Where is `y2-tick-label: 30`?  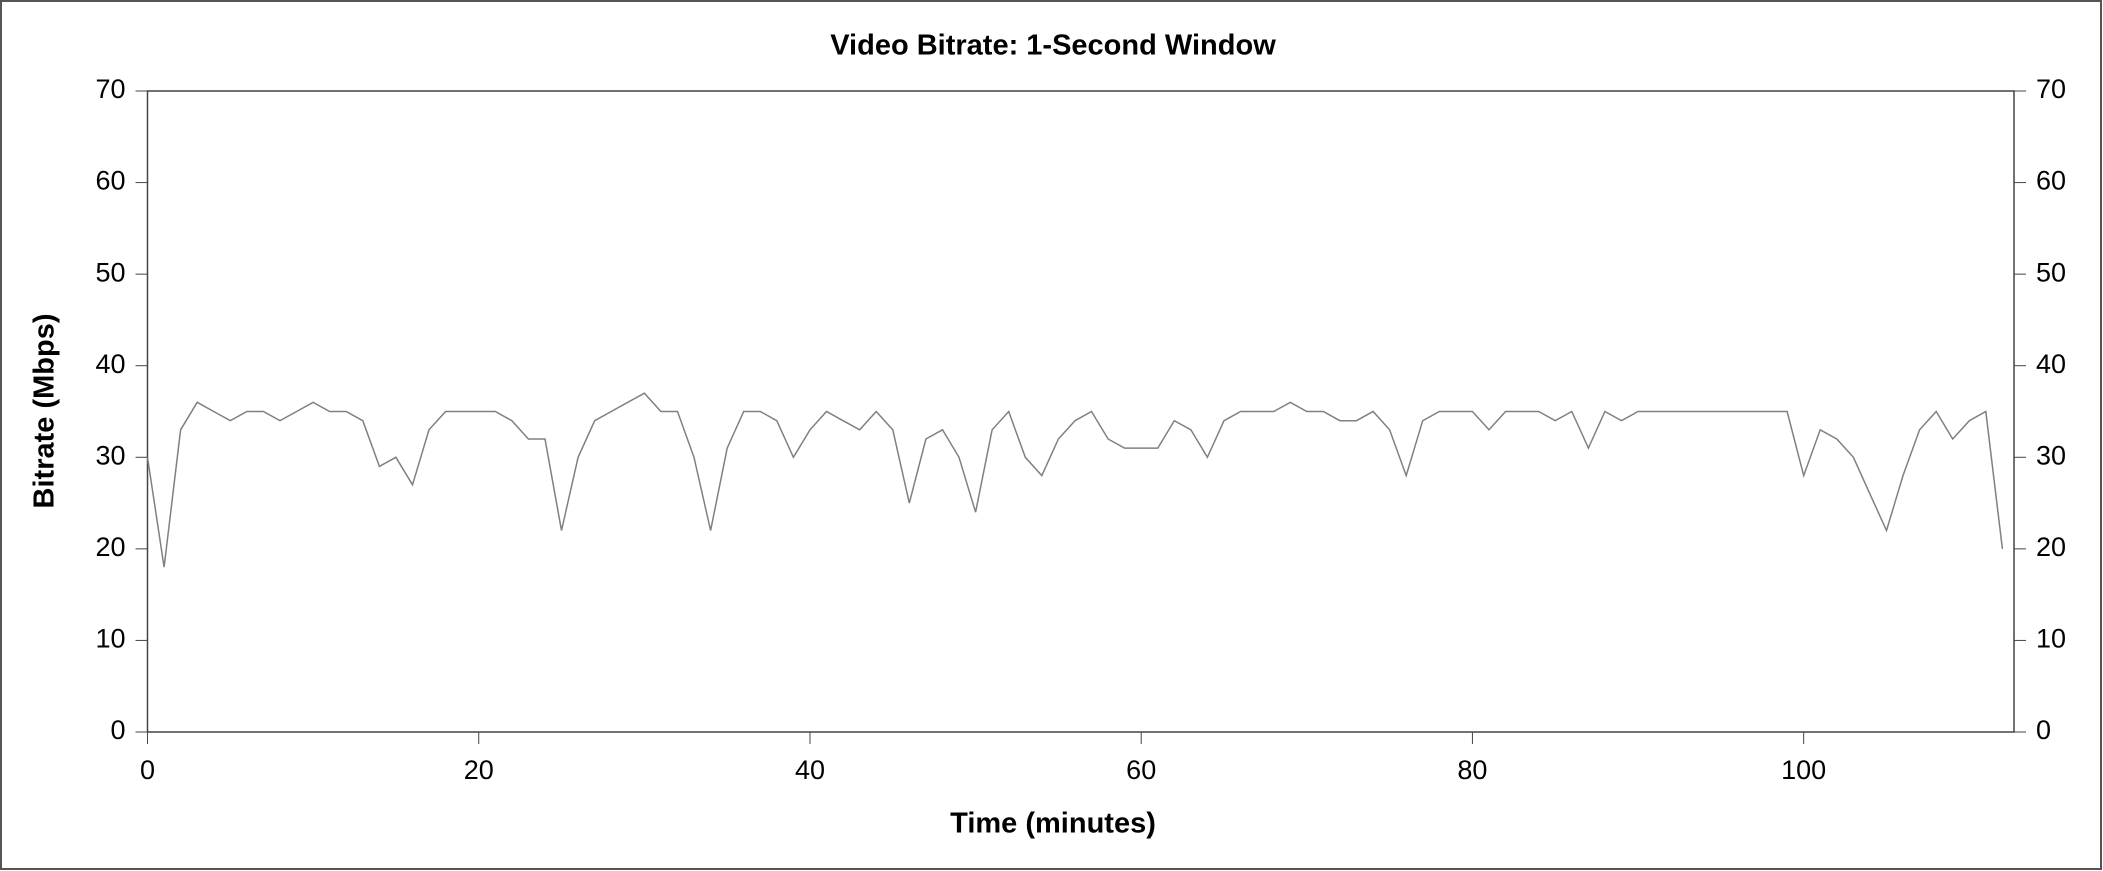 y2-tick-label: 30 is located at coordinates (2051, 455).